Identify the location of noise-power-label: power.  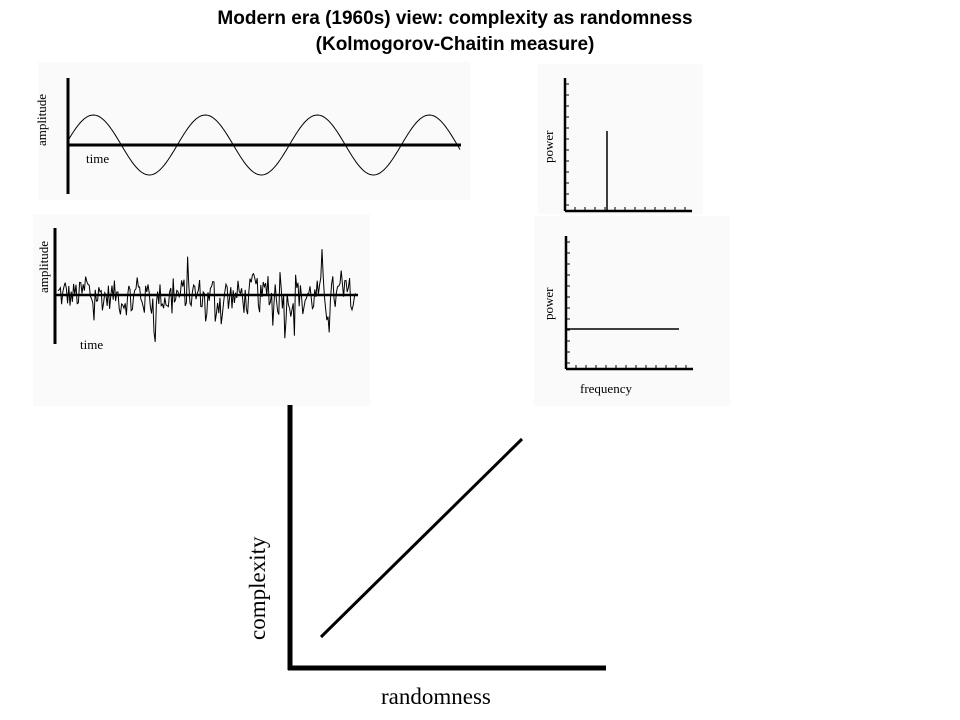
(548, 303).